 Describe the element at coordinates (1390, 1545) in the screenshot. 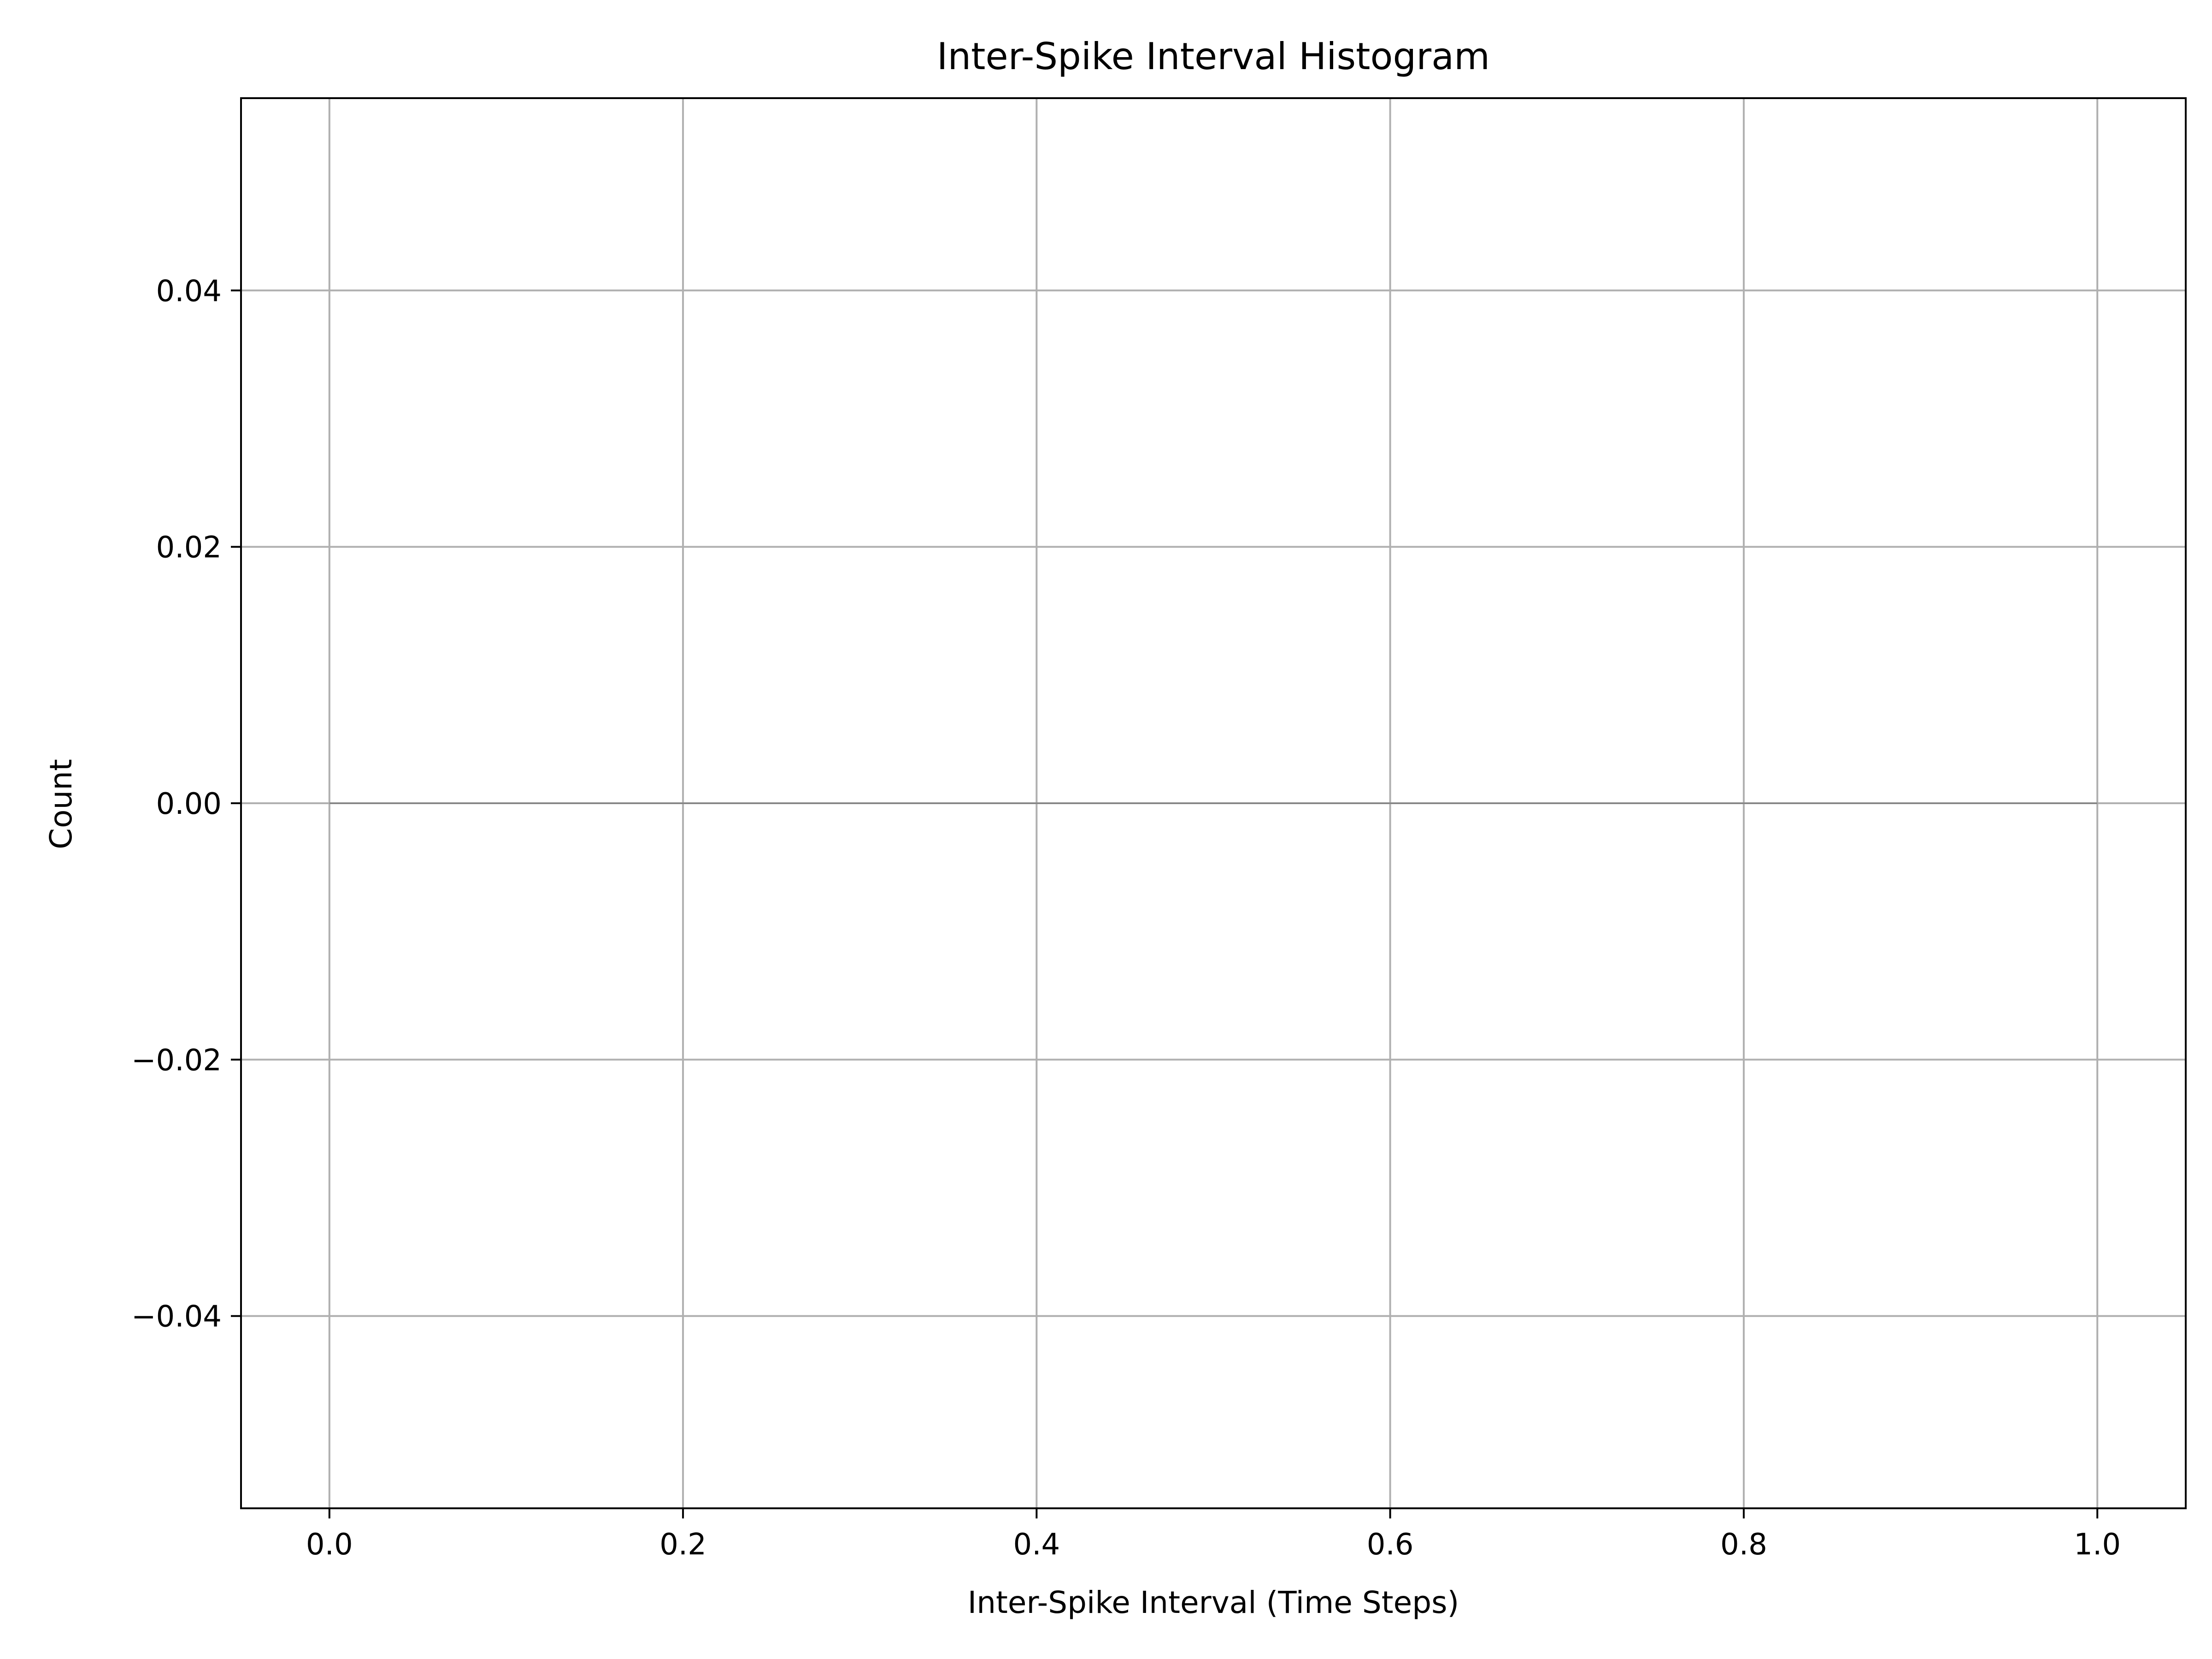

I see `x-tick-label-3: 0.6` at that location.